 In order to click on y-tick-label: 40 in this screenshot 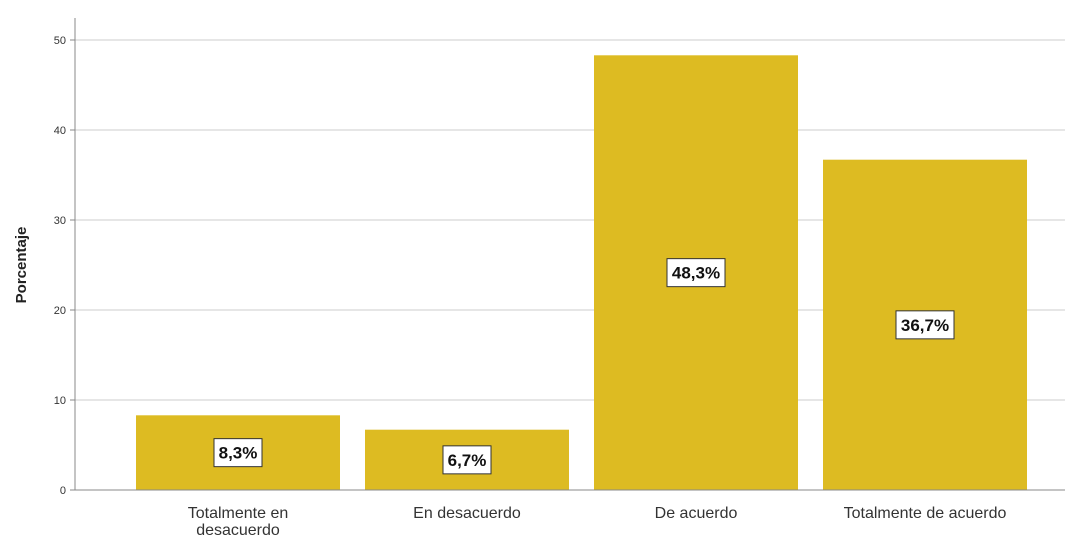, I will do `click(60, 131)`.